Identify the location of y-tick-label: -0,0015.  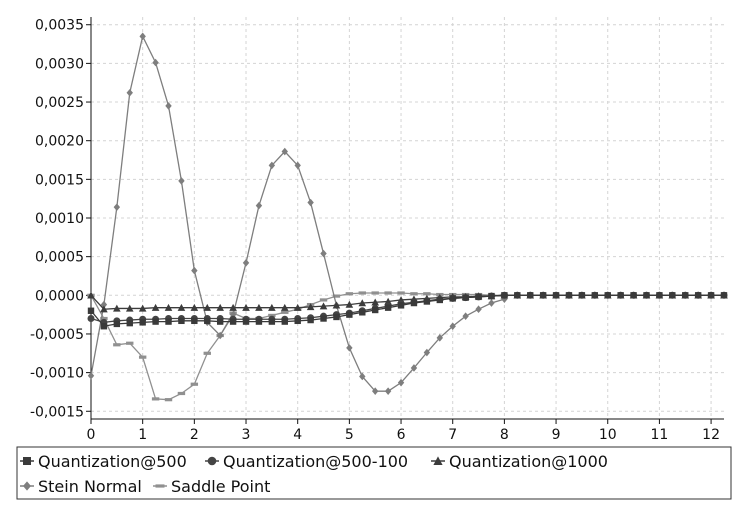
(57, 412).